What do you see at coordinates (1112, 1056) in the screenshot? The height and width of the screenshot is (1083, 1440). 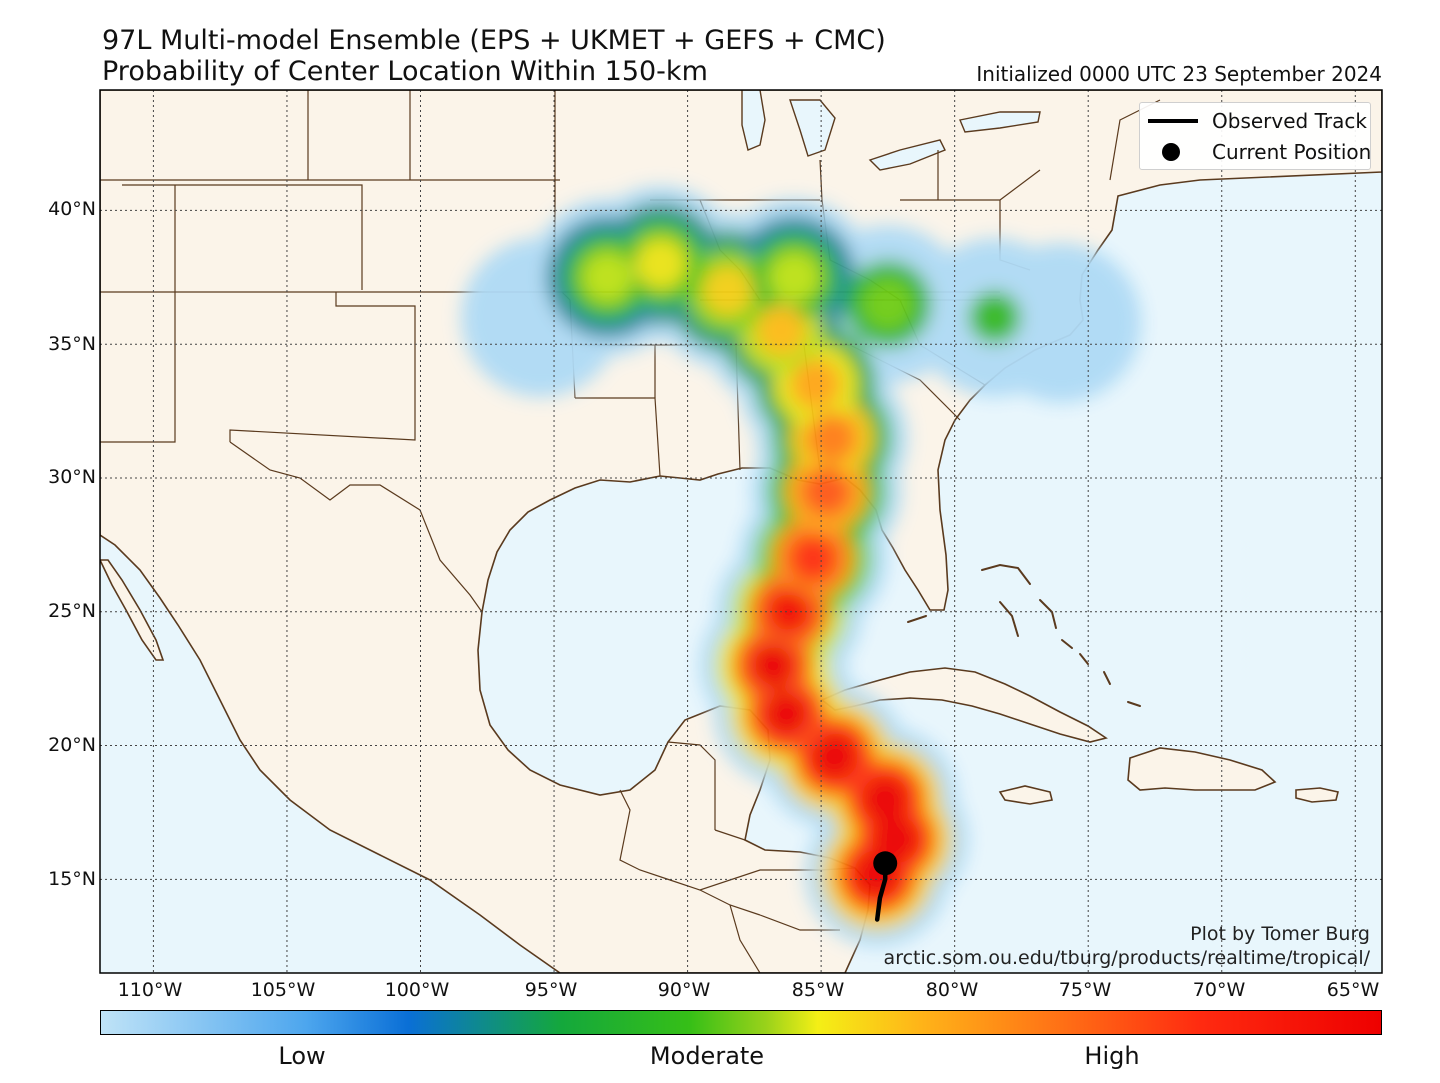 I see `colorbar-high-label: High` at bounding box center [1112, 1056].